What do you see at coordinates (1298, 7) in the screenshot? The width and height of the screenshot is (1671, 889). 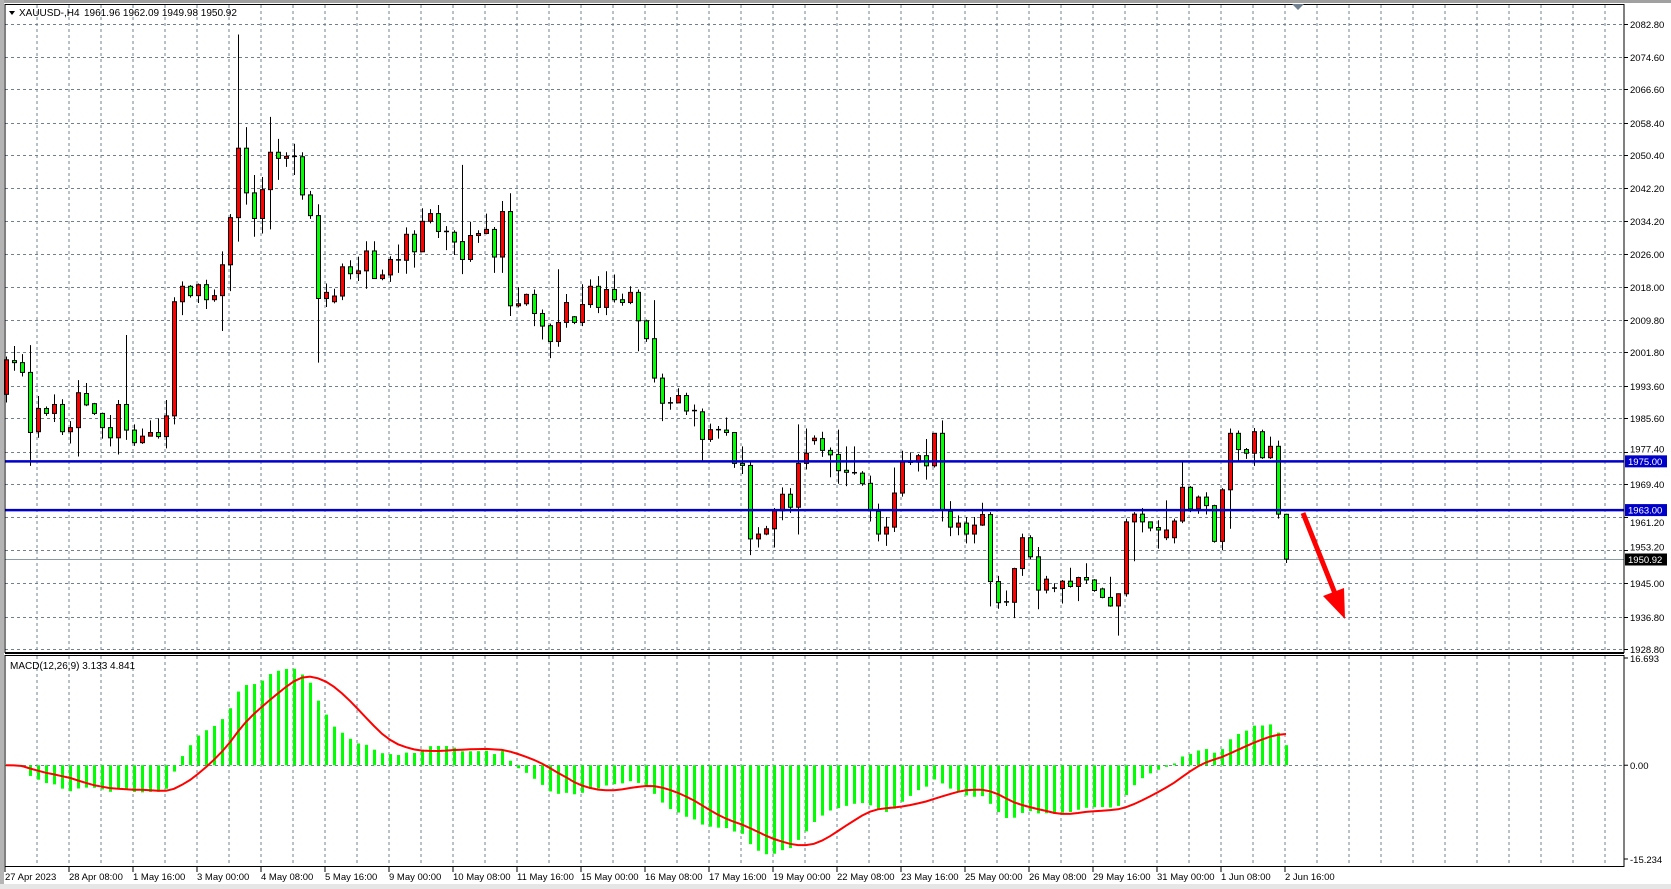 I see `chart-shift-marker-icon` at bounding box center [1298, 7].